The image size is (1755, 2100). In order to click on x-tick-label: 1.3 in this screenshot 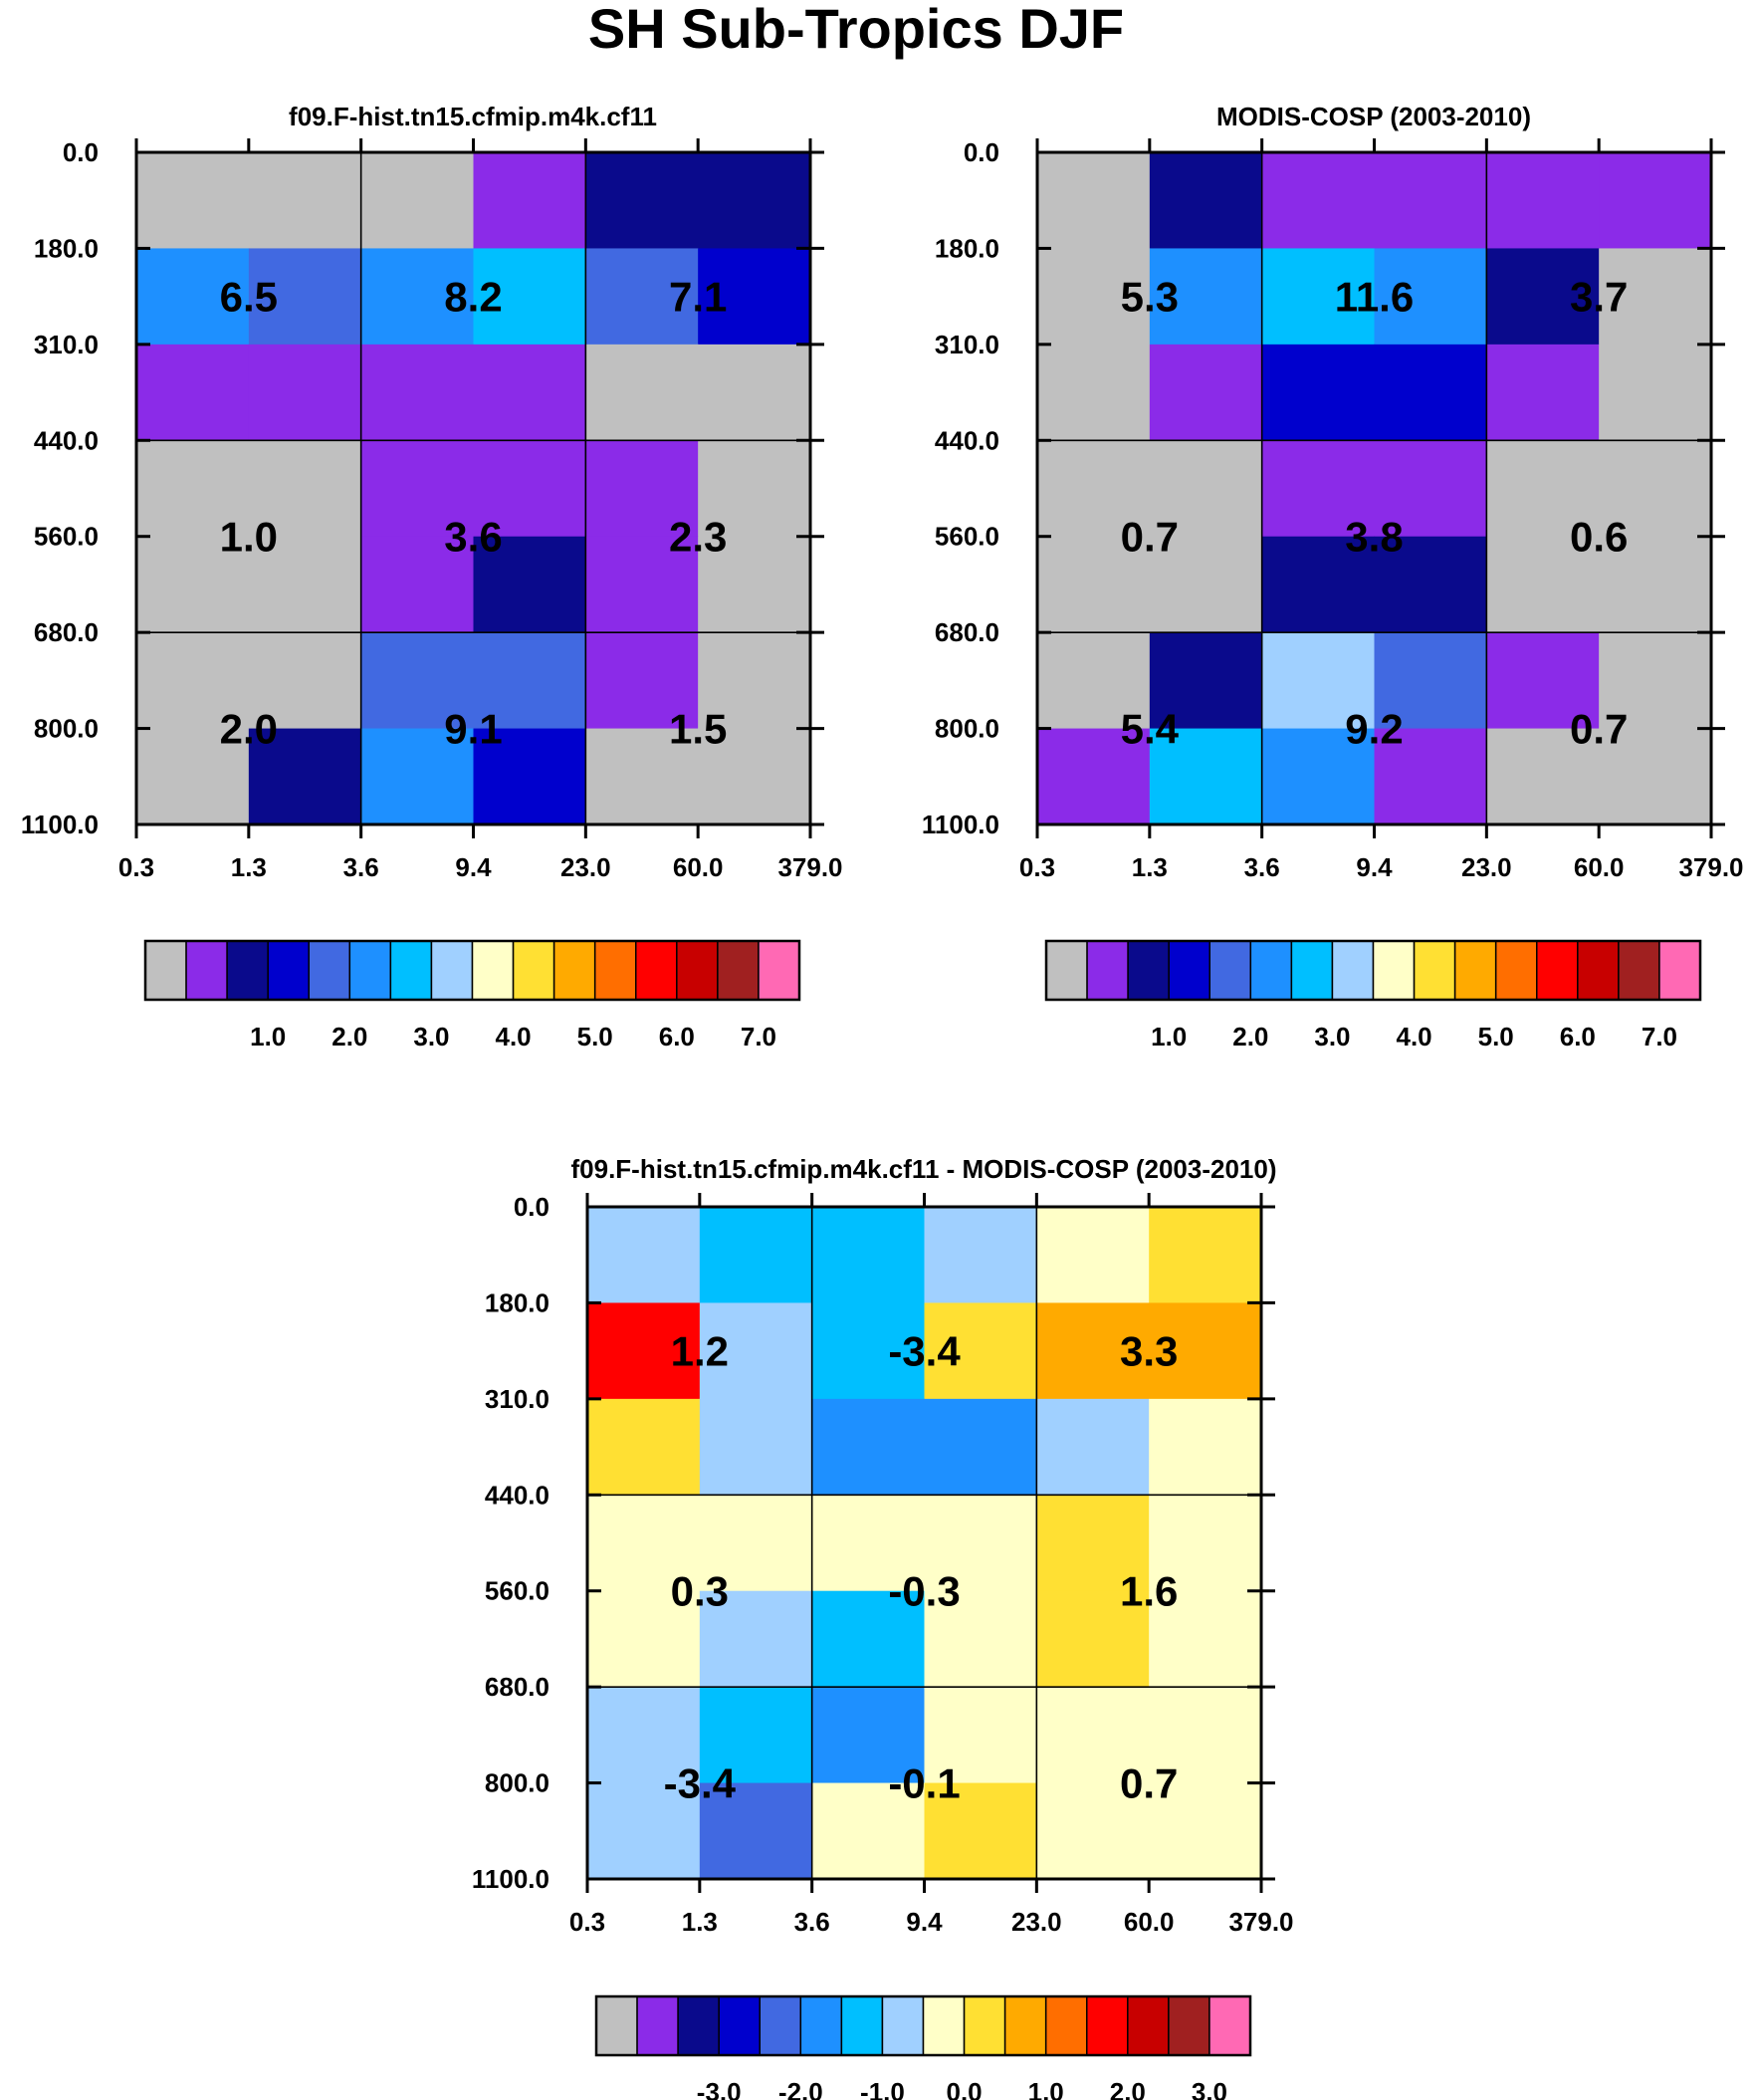, I will do `click(1150, 867)`.